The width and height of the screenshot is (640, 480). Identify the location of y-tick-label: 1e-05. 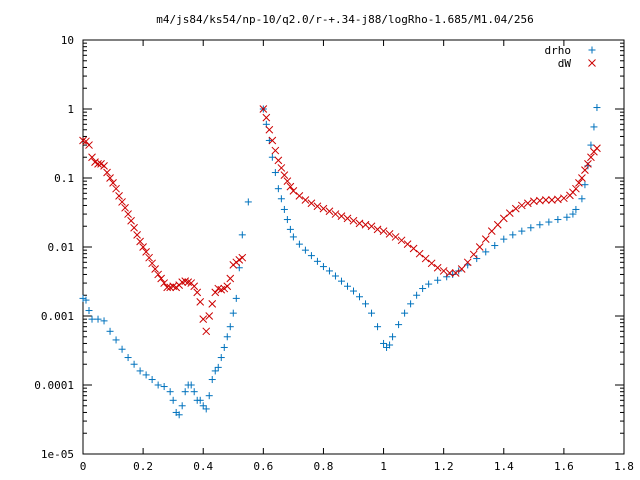
(57, 454).